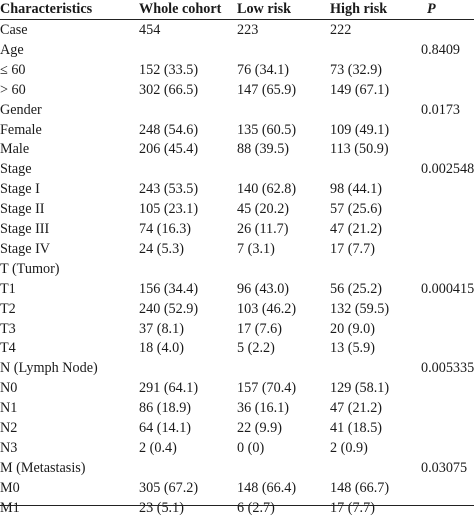 The image size is (474, 518). I want to click on cell-characteristic: Stage IV, so click(25, 248).